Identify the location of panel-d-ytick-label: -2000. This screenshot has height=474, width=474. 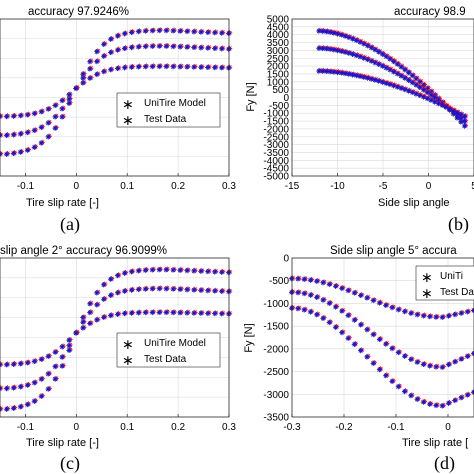
(276, 349).